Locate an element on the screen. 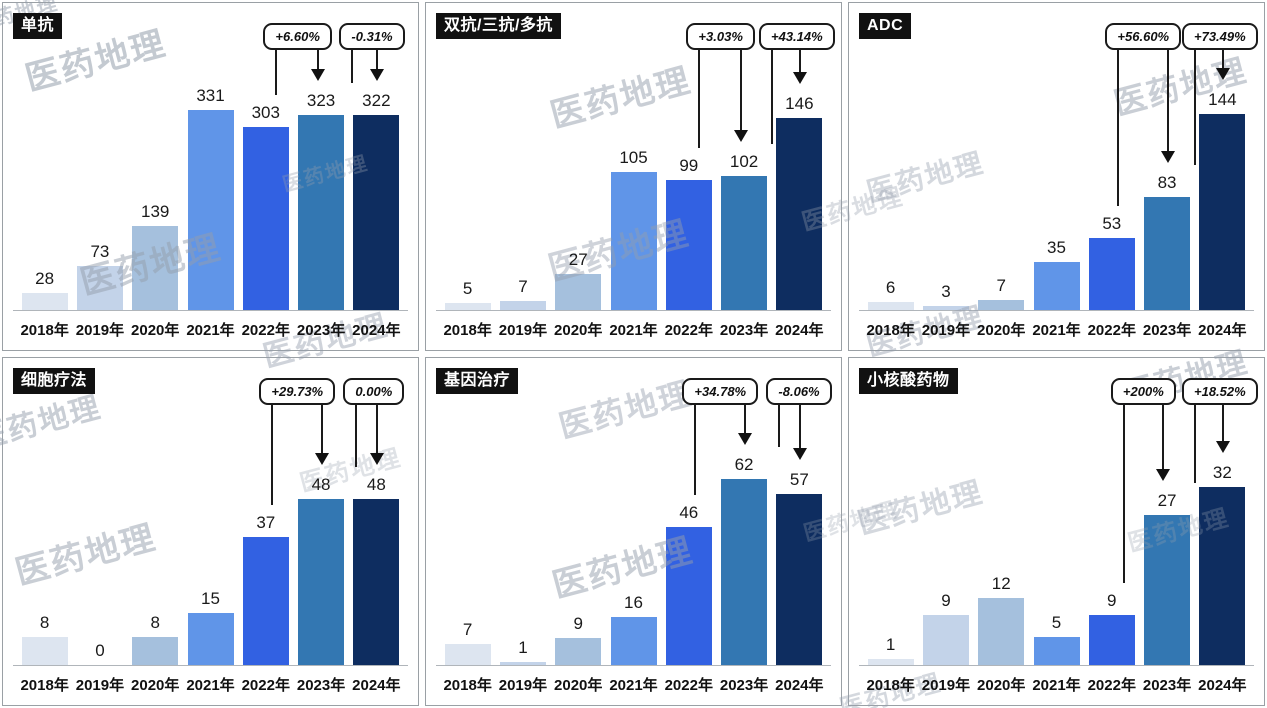 The height and width of the screenshot is (708, 1267). value-label: 144 is located at coordinates (1222, 99).